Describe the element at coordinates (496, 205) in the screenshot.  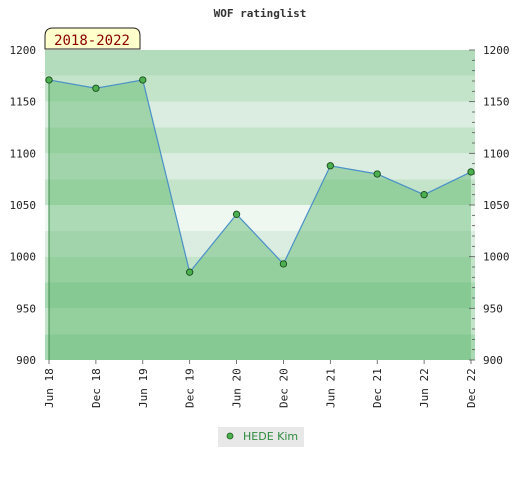
I see `y-tick-label-right: 1050` at that location.